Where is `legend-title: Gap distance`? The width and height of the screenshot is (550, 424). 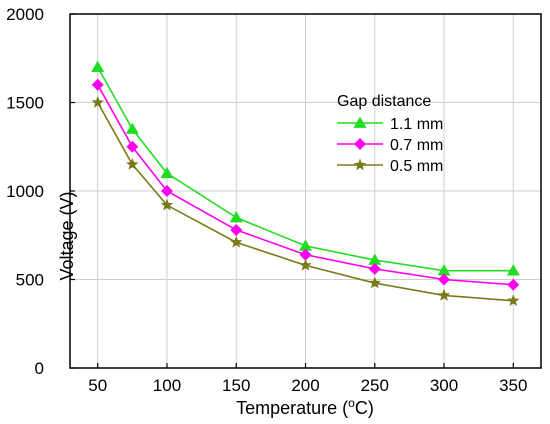
legend-title: Gap distance is located at coordinates (384, 101).